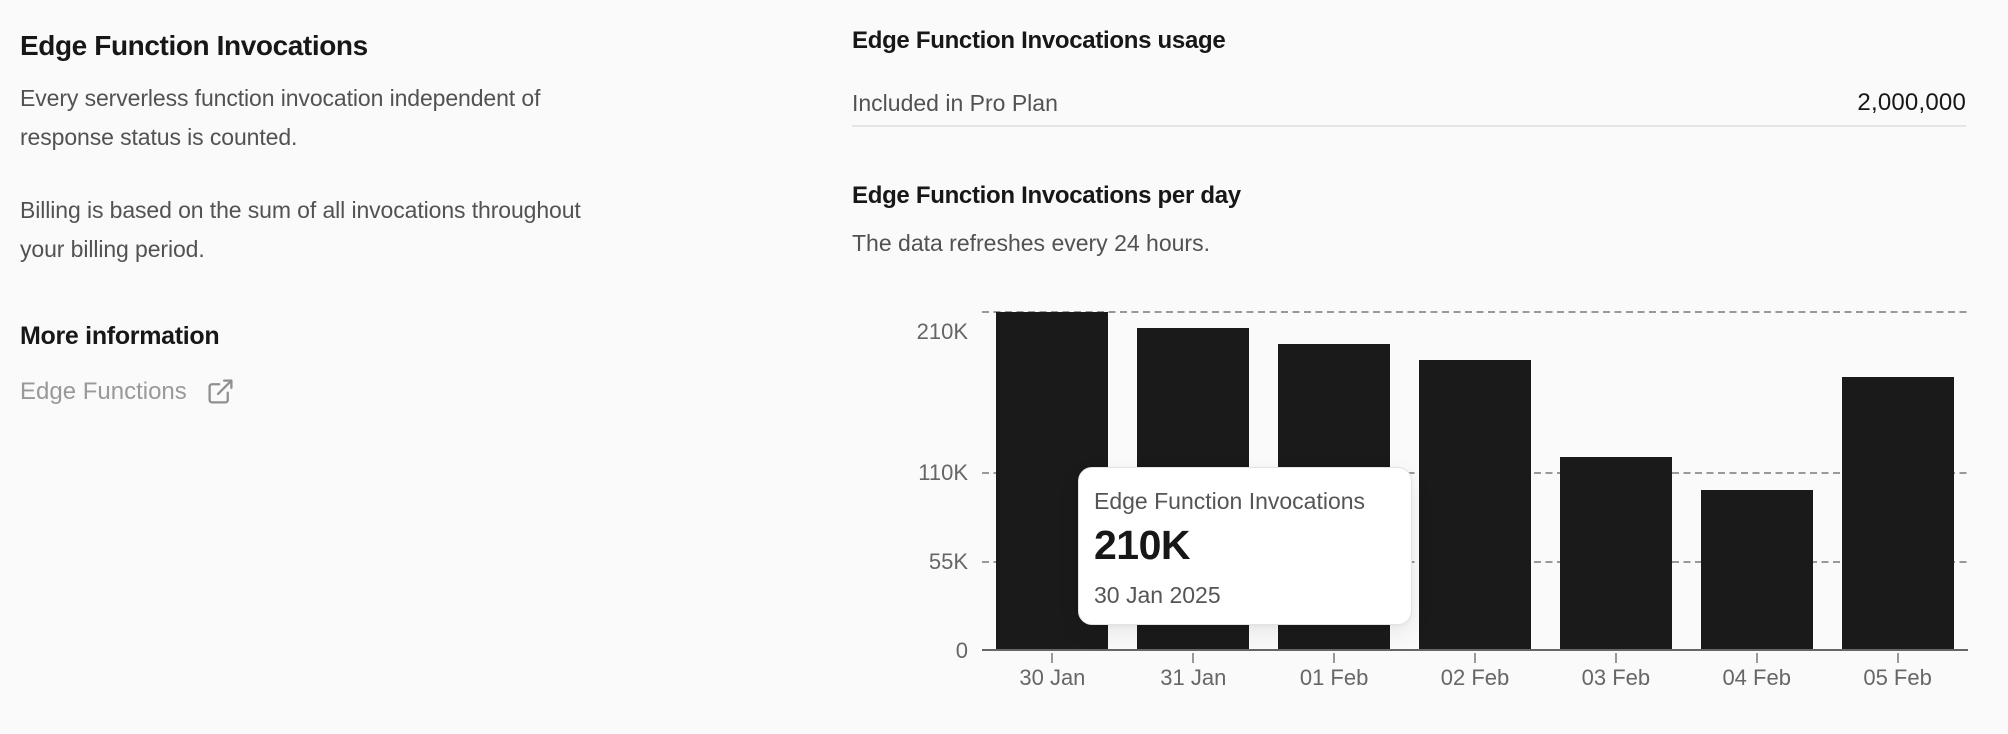 Image resolution: width=2008 pixels, height=734 pixels. What do you see at coordinates (1475, 677) in the screenshot?
I see `x-axis-label: 02 Feb` at bounding box center [1475, 677].